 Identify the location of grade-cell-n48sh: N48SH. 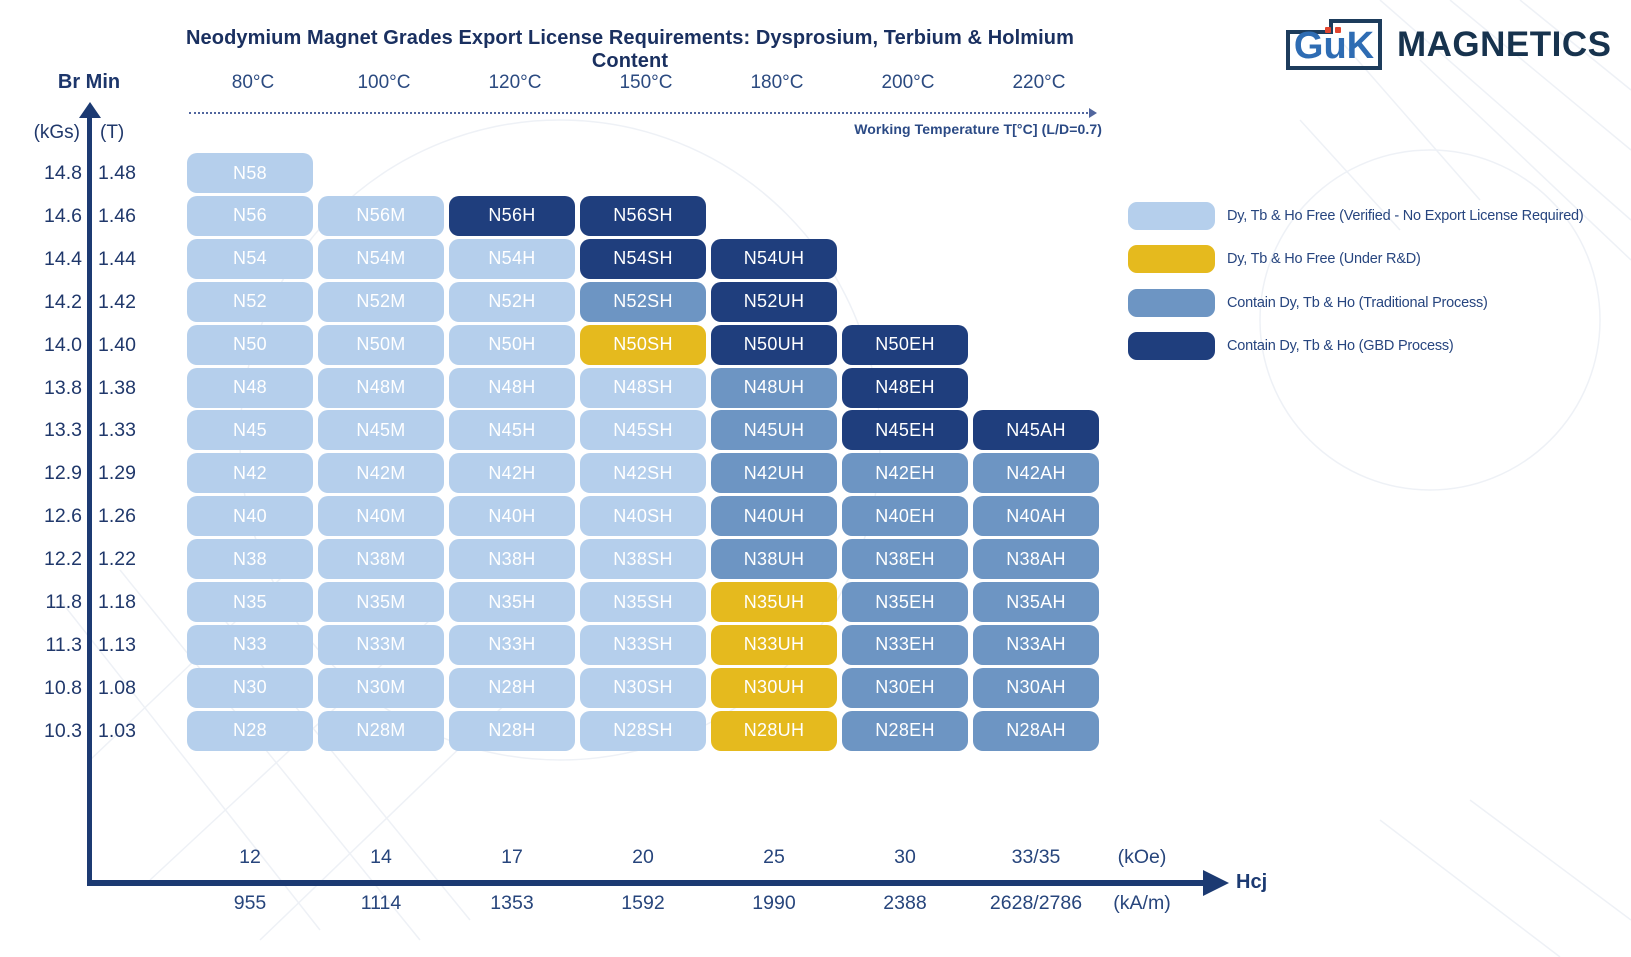
(643, 387).